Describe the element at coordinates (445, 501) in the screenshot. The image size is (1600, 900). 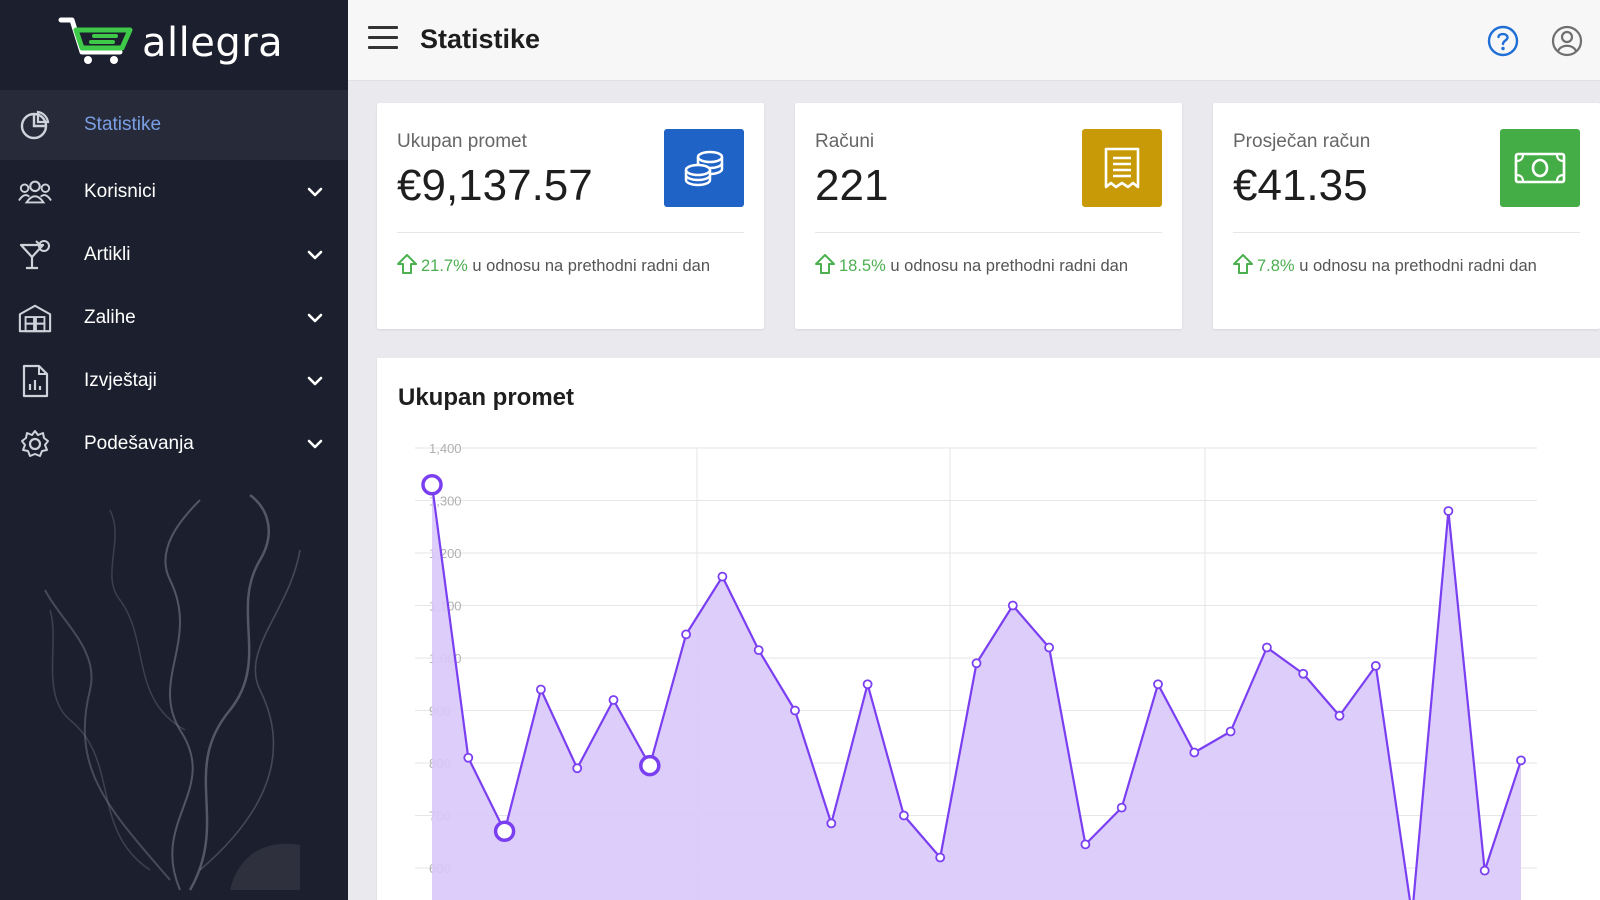
I see `y-tick-label: 1,300` at that location.